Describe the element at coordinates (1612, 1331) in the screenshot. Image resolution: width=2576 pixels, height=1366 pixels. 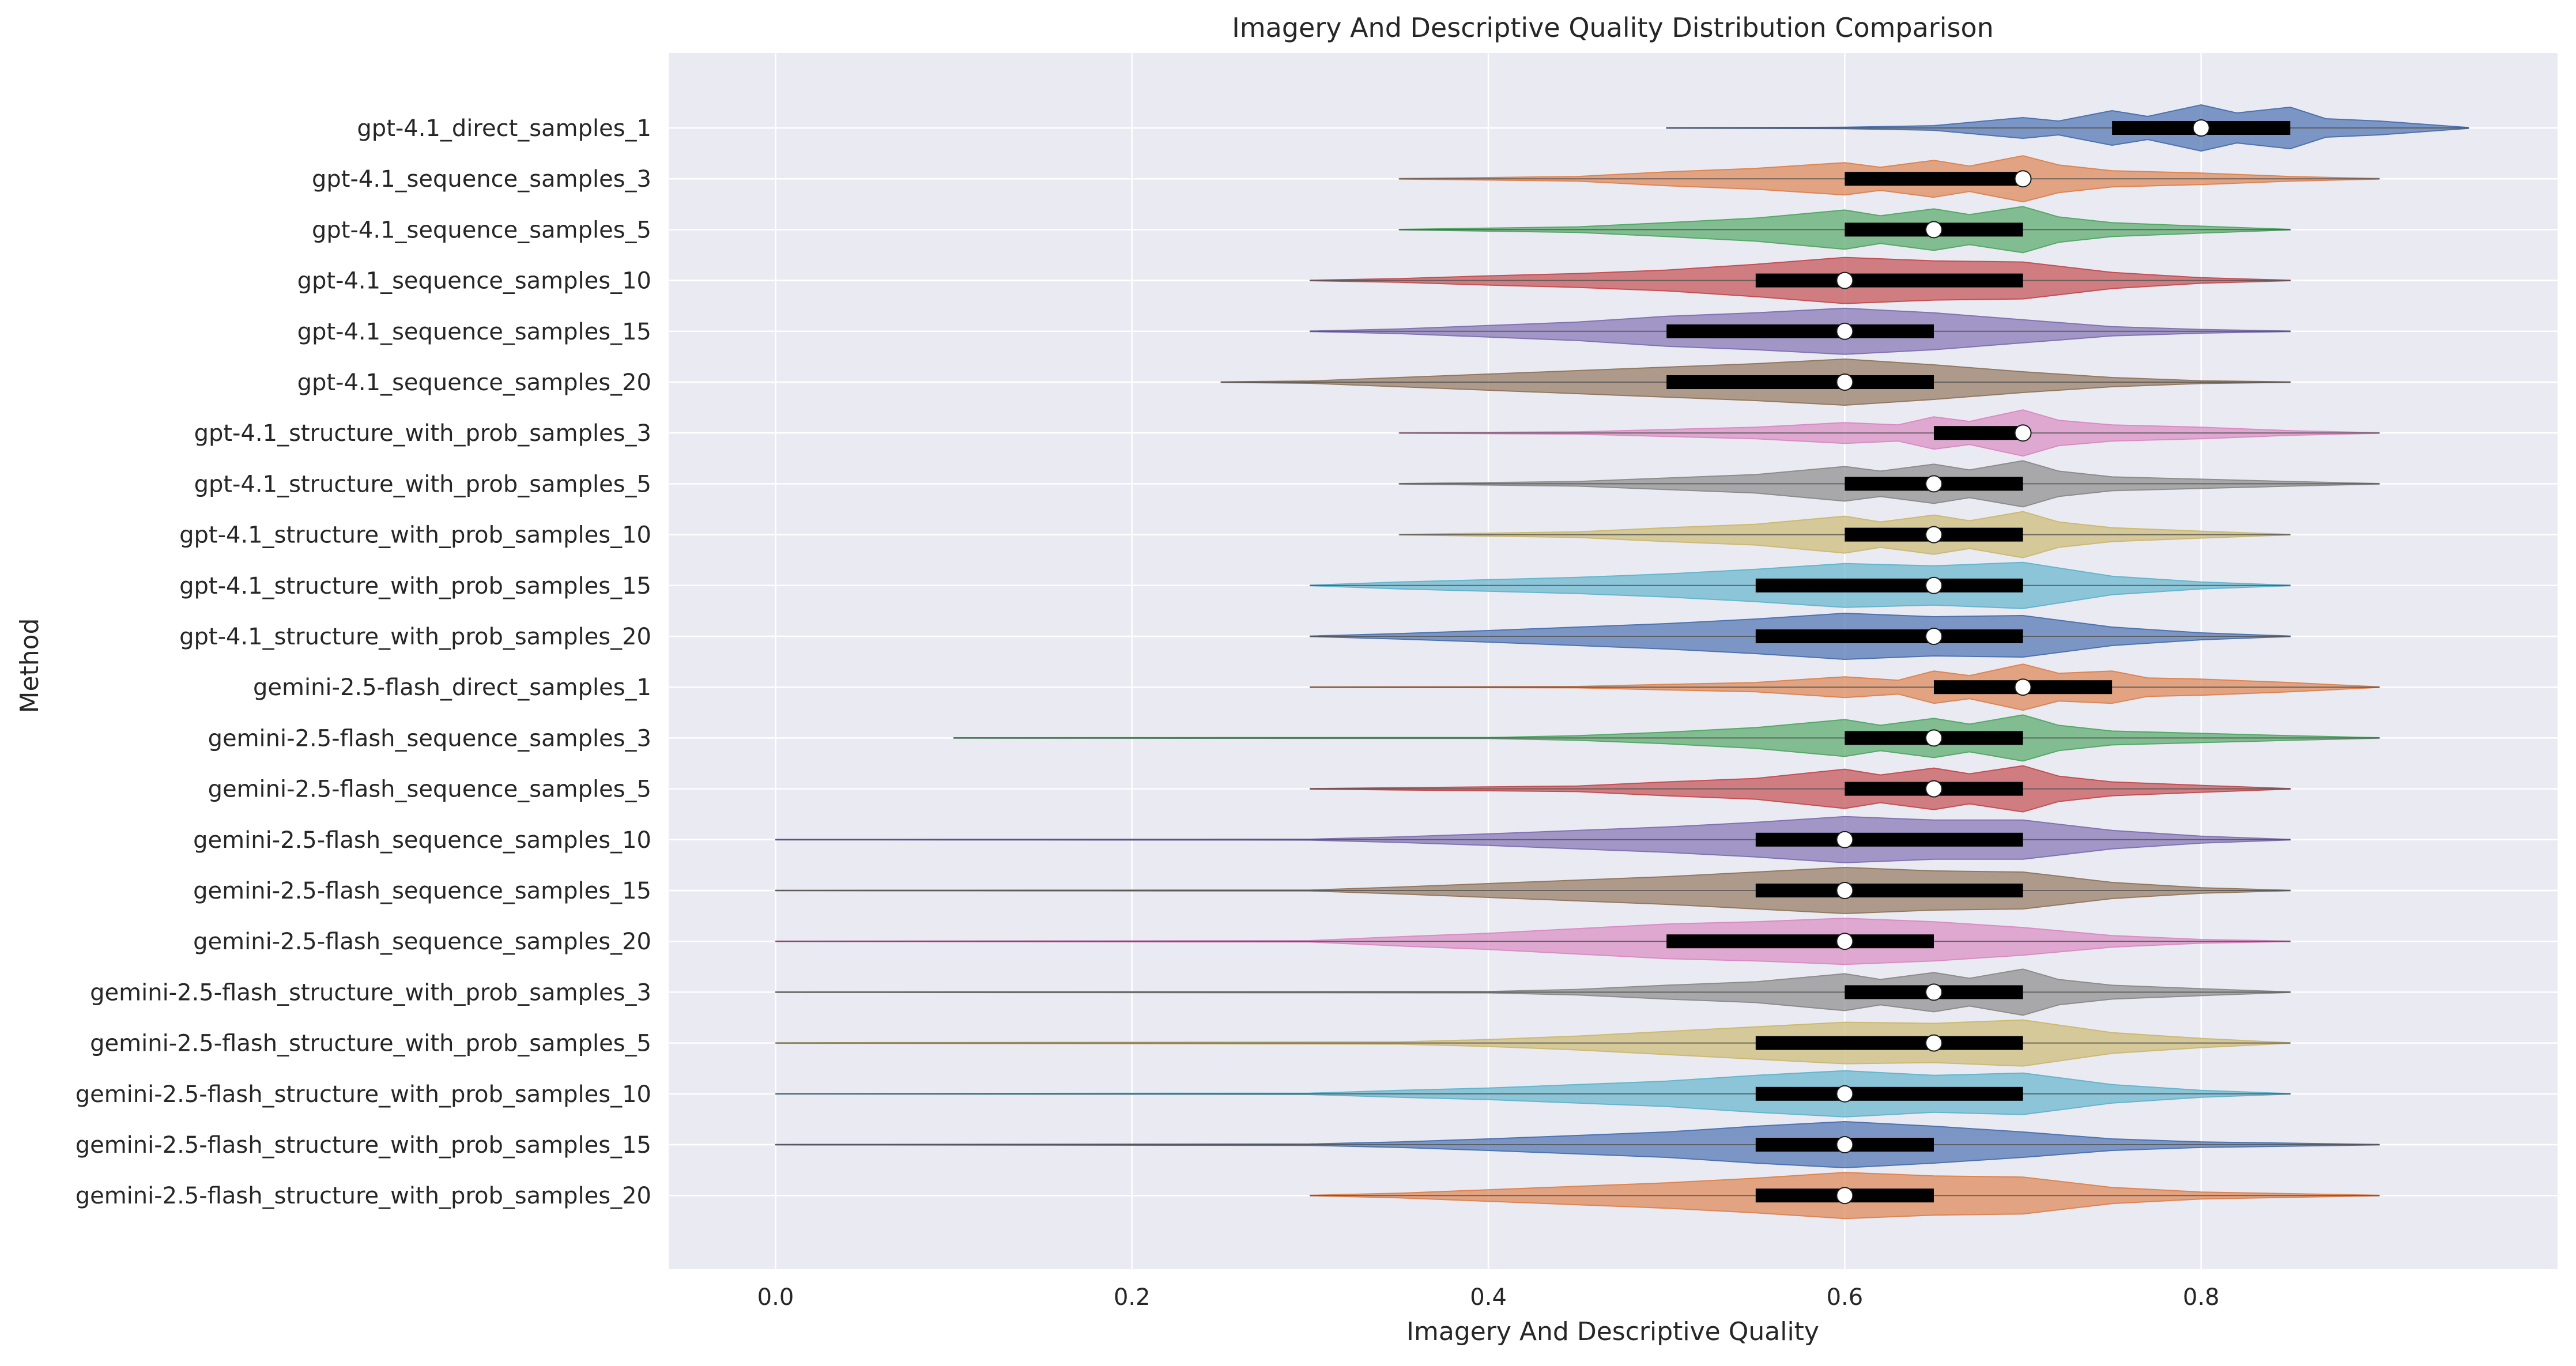
I see `x-axis-label: Imagery And Descriptive Quality` at that location.